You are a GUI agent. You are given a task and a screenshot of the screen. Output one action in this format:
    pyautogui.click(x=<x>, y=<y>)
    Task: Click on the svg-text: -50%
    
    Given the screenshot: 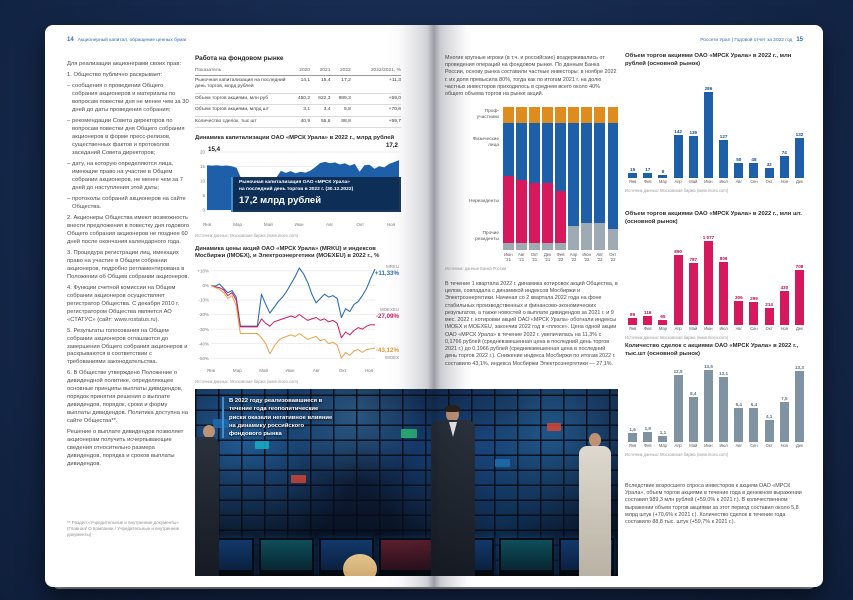 What is the action you would take?
    pyautogui.click(x=203, y=358)
    